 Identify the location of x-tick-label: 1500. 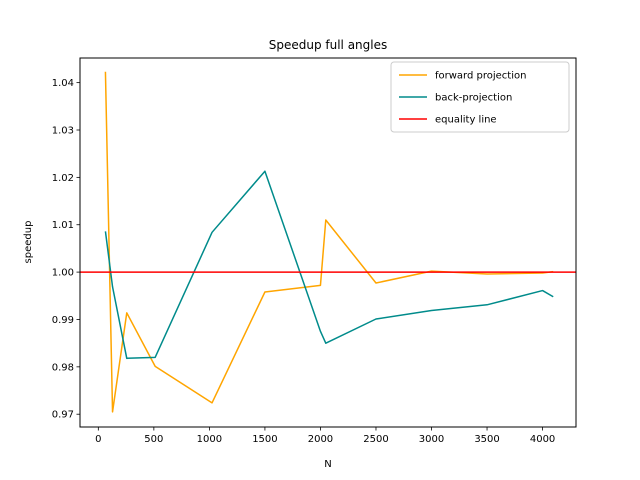
(264, 439).